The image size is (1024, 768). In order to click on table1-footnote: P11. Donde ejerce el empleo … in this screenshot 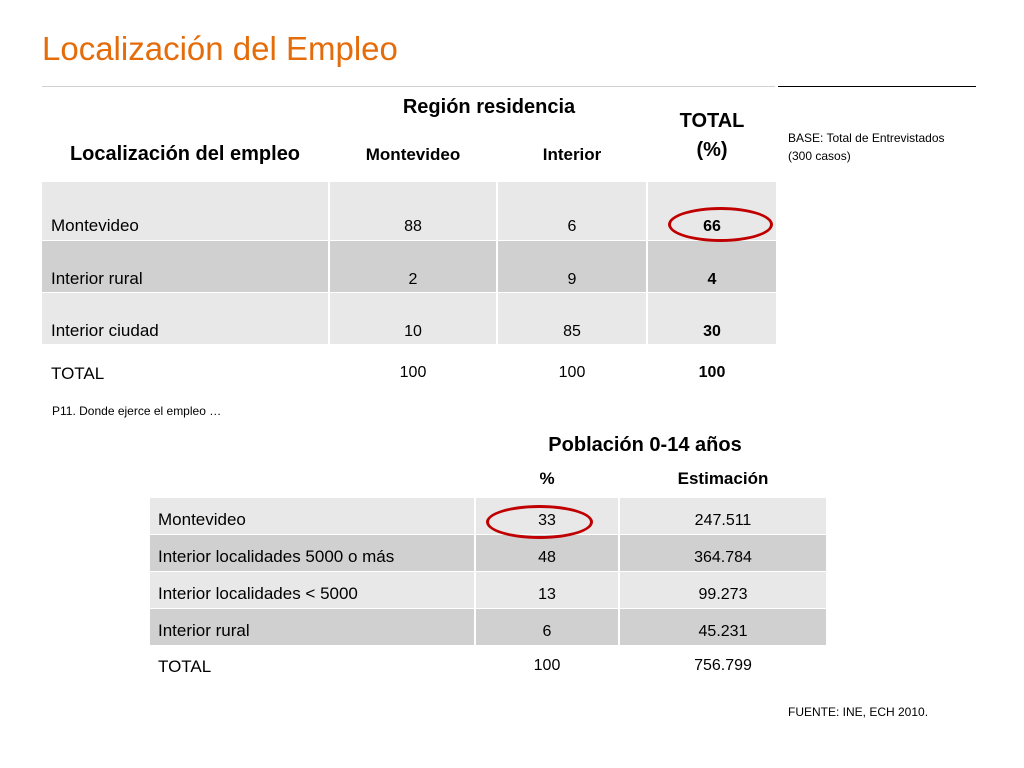, I will do `click(137, 411)`.